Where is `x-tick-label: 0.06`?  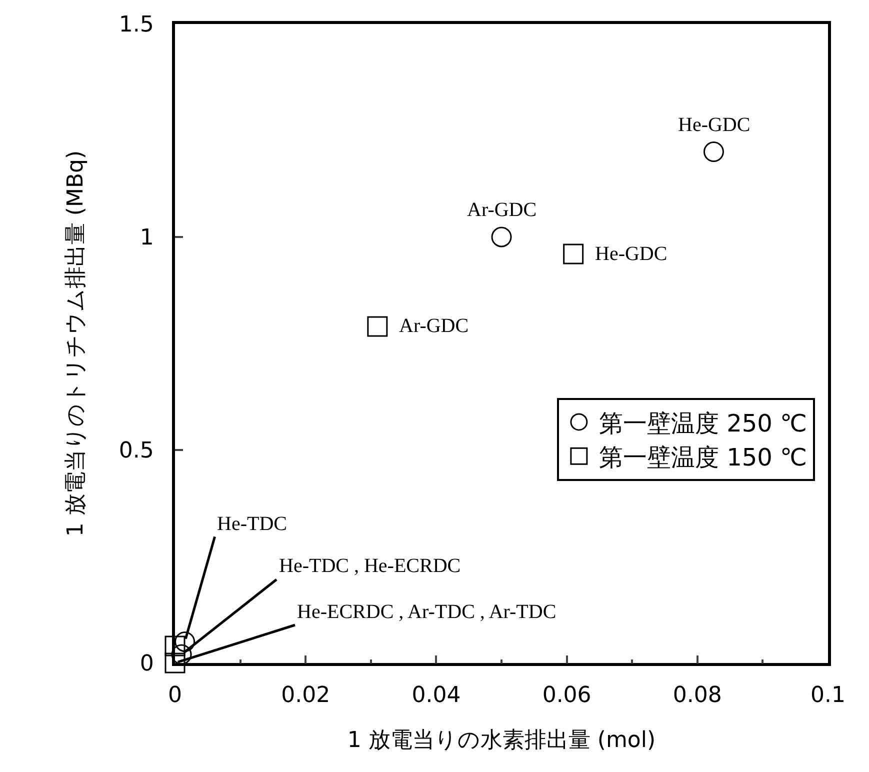
x-tick-label: 0.06 is located at coordinates (567, 695).